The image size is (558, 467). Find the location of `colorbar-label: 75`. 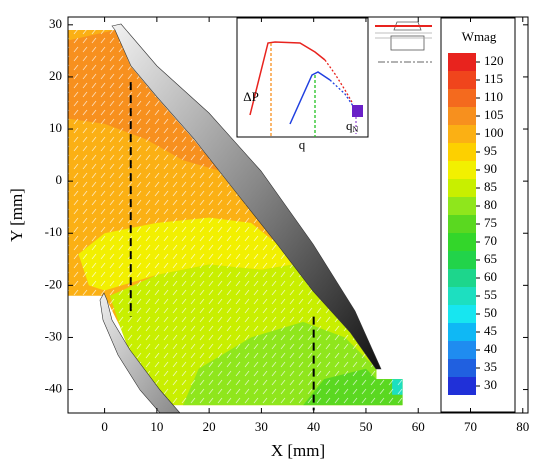

colorbar-label: 75 is located at coordinates (490, 222).